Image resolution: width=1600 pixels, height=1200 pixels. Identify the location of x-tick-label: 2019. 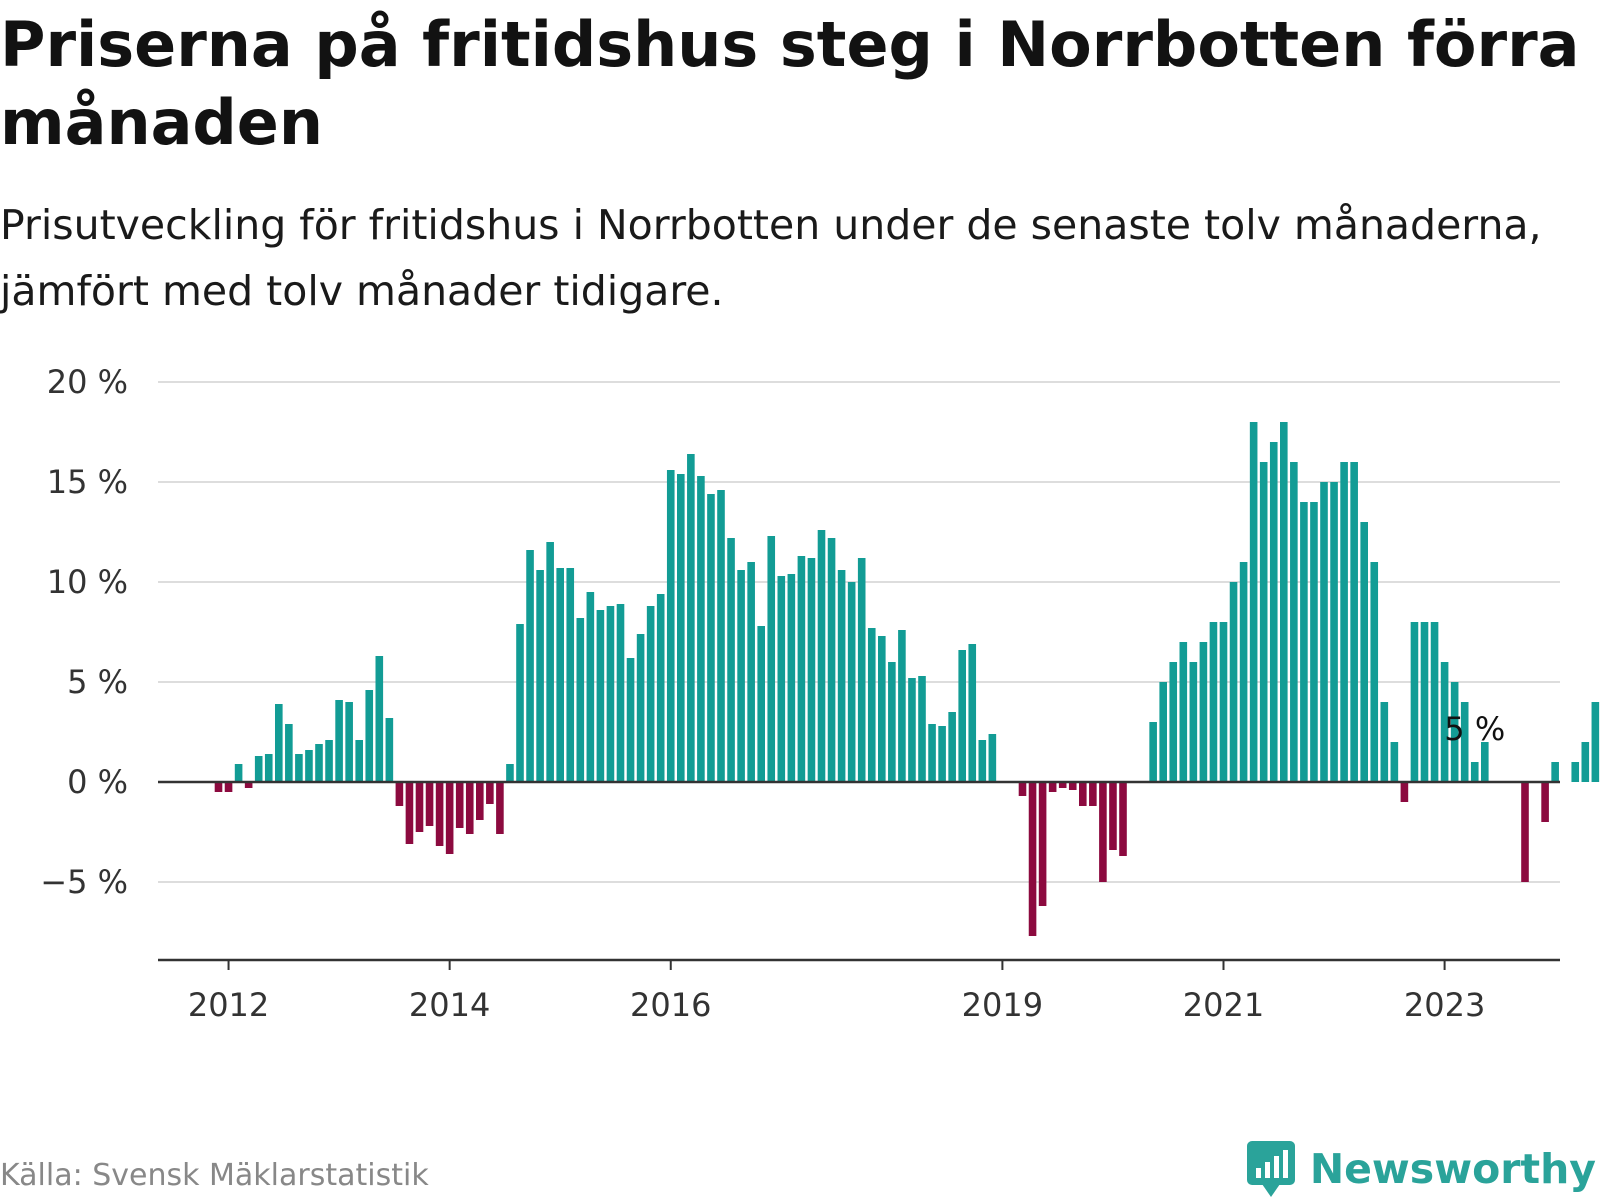
(1002, 1003).